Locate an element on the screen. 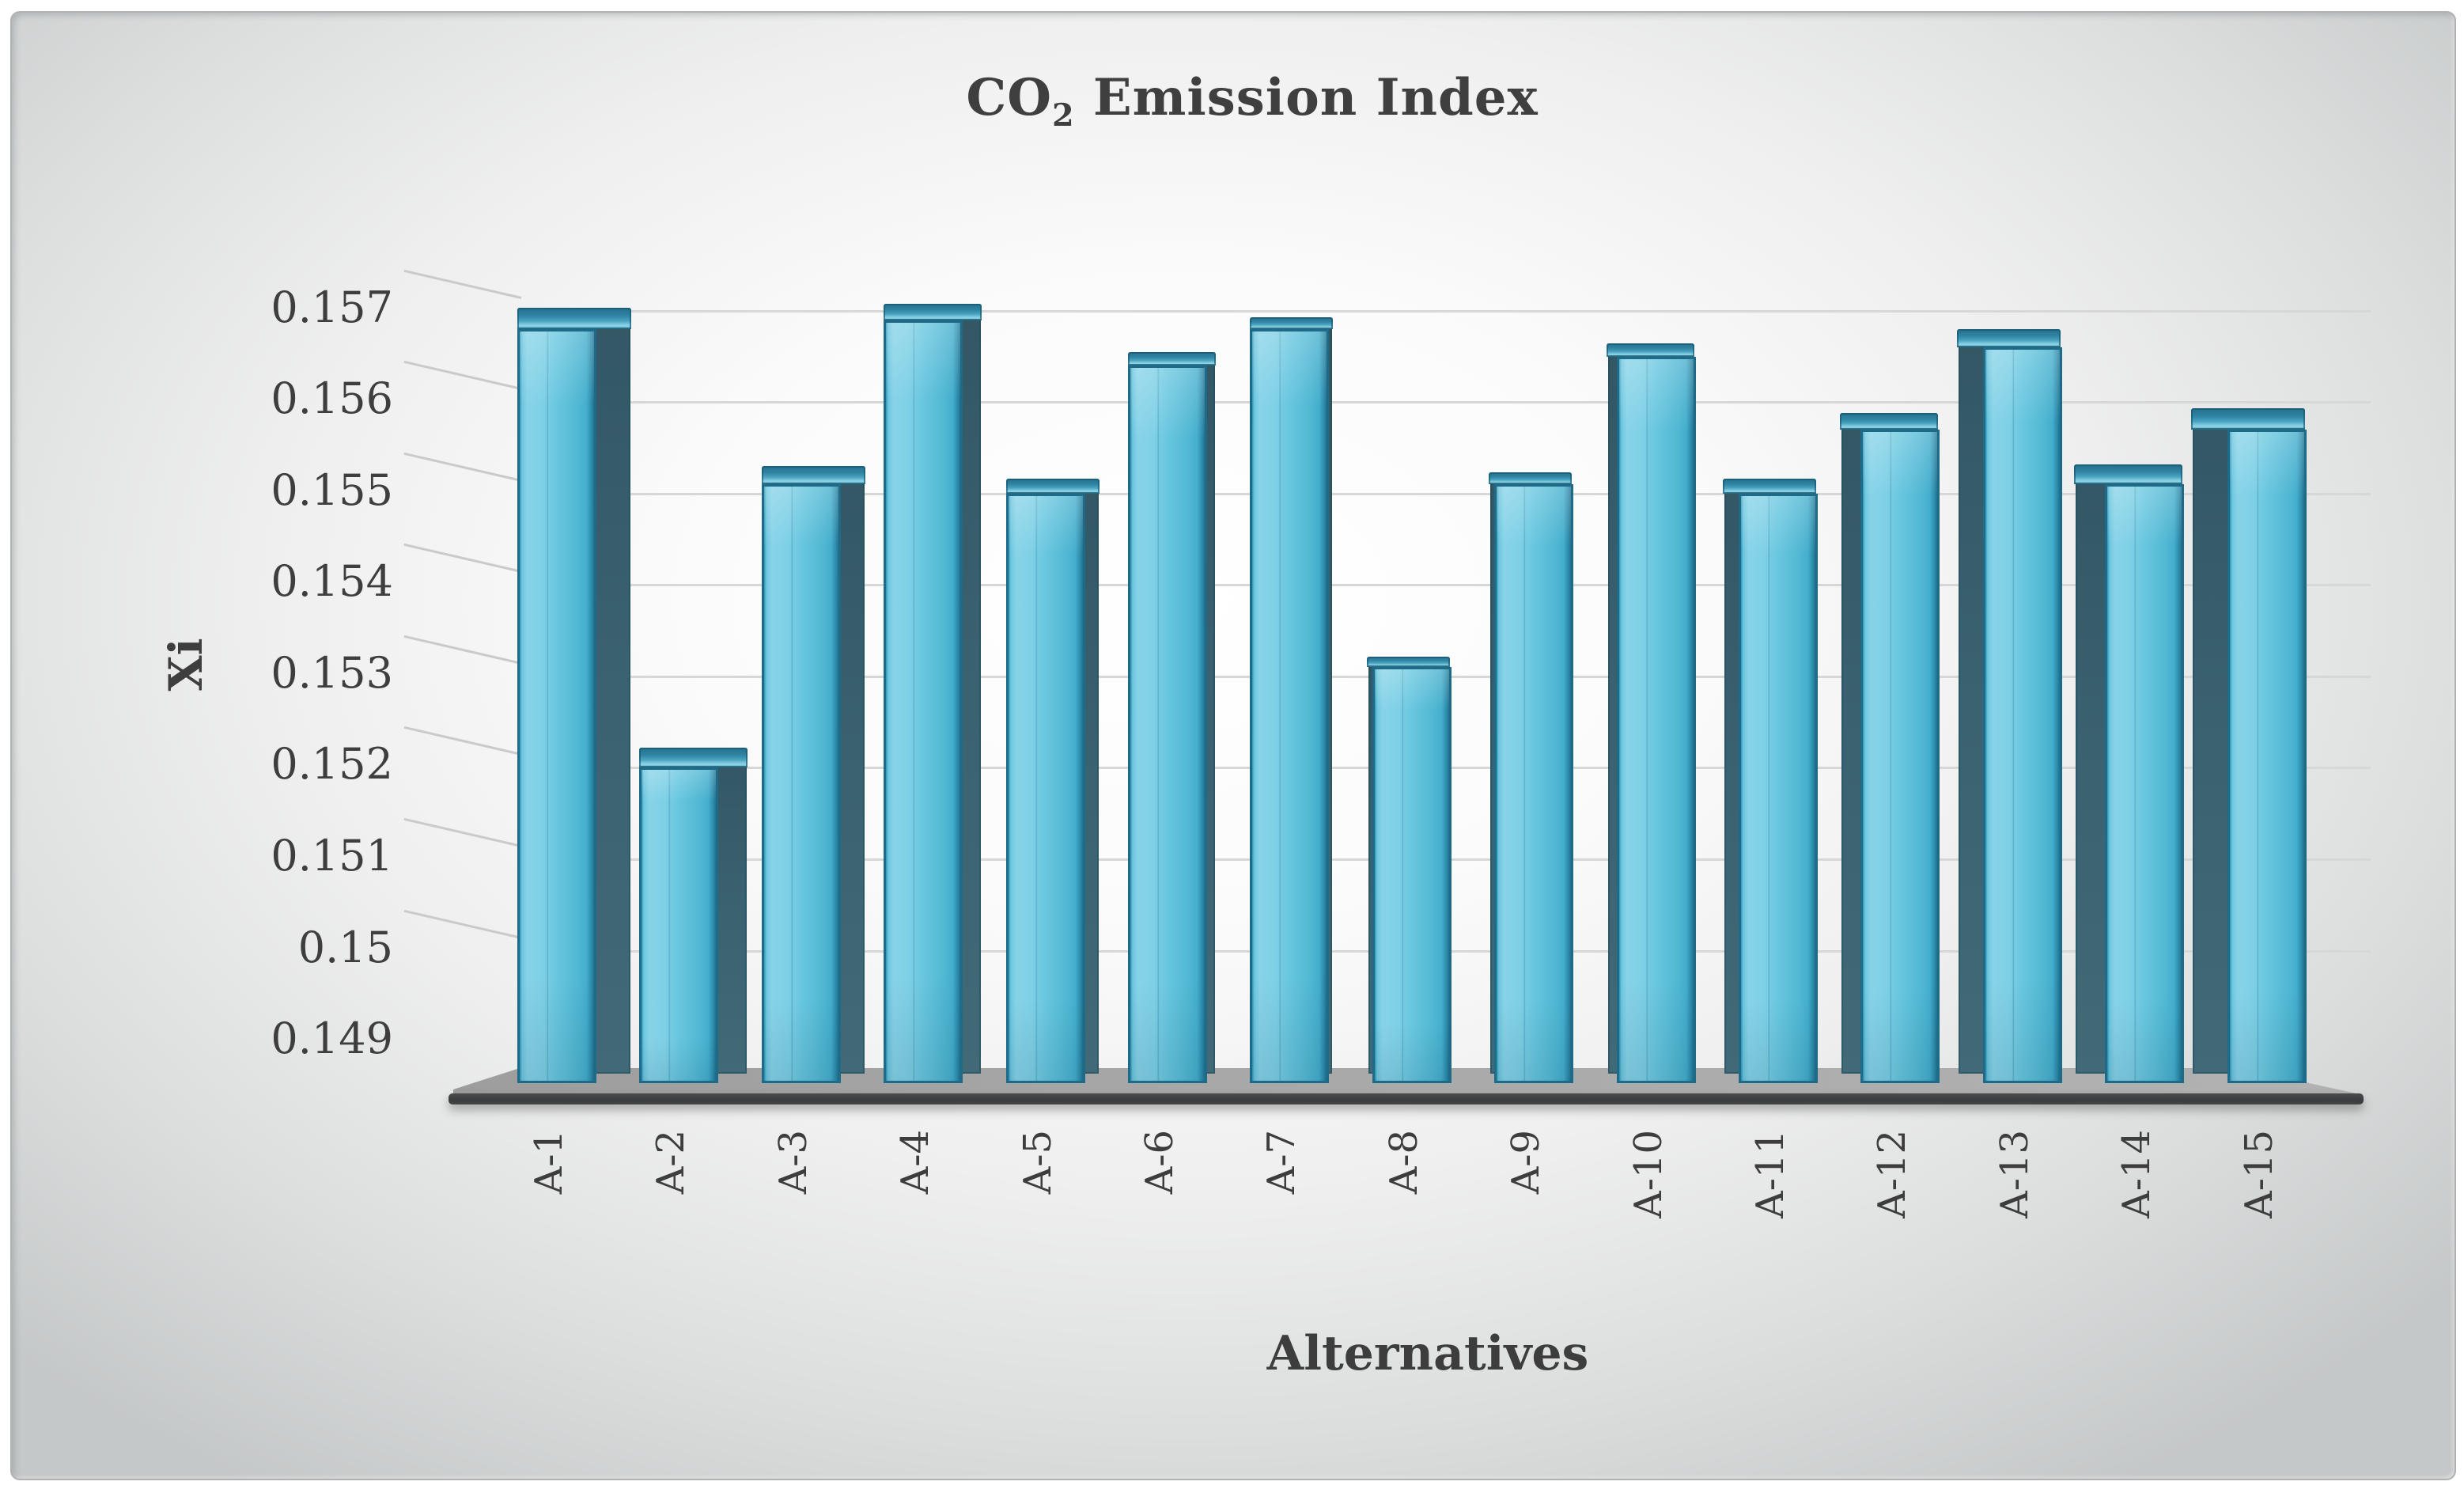 This screenshot has height=1489, width=2464. y-tick-label-0.156: 0.156 is located at coordinates (332, 398).